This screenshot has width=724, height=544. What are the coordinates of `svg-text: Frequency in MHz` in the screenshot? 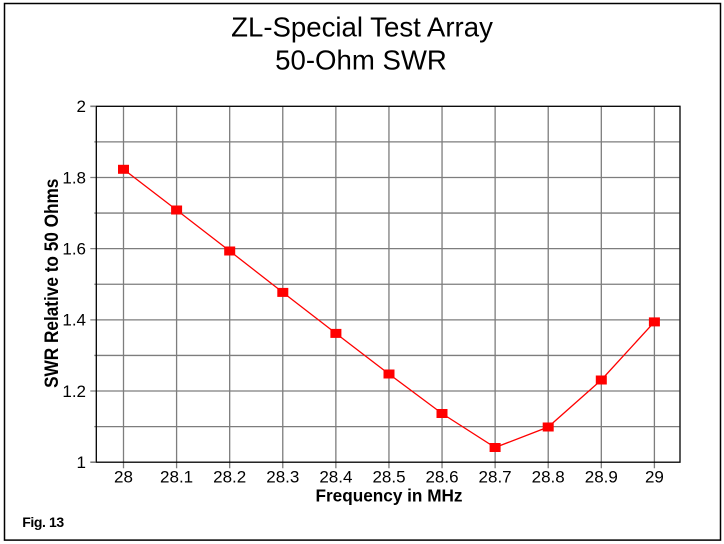 It's located at (388, 496).